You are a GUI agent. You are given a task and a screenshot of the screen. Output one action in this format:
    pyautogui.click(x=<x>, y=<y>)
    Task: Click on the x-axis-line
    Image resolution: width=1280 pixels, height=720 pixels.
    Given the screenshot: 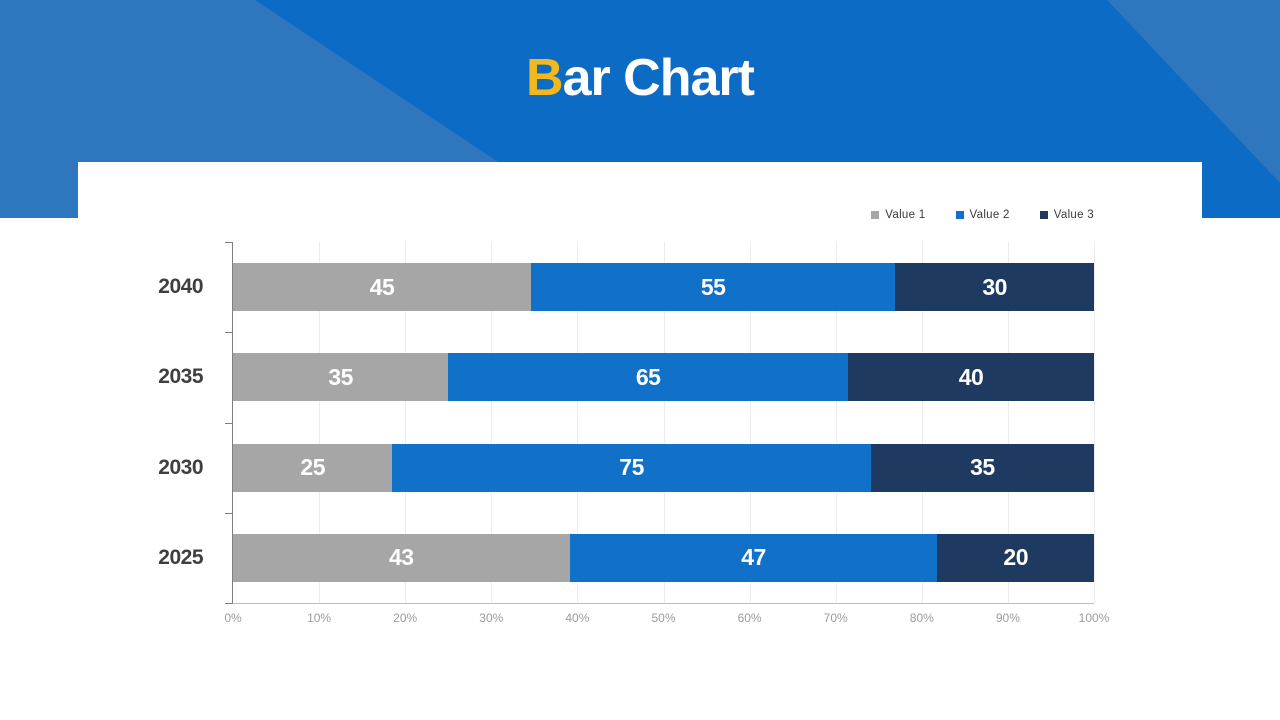 What is the action you would take?
    pyautogui.click(x=663, y=603)
    